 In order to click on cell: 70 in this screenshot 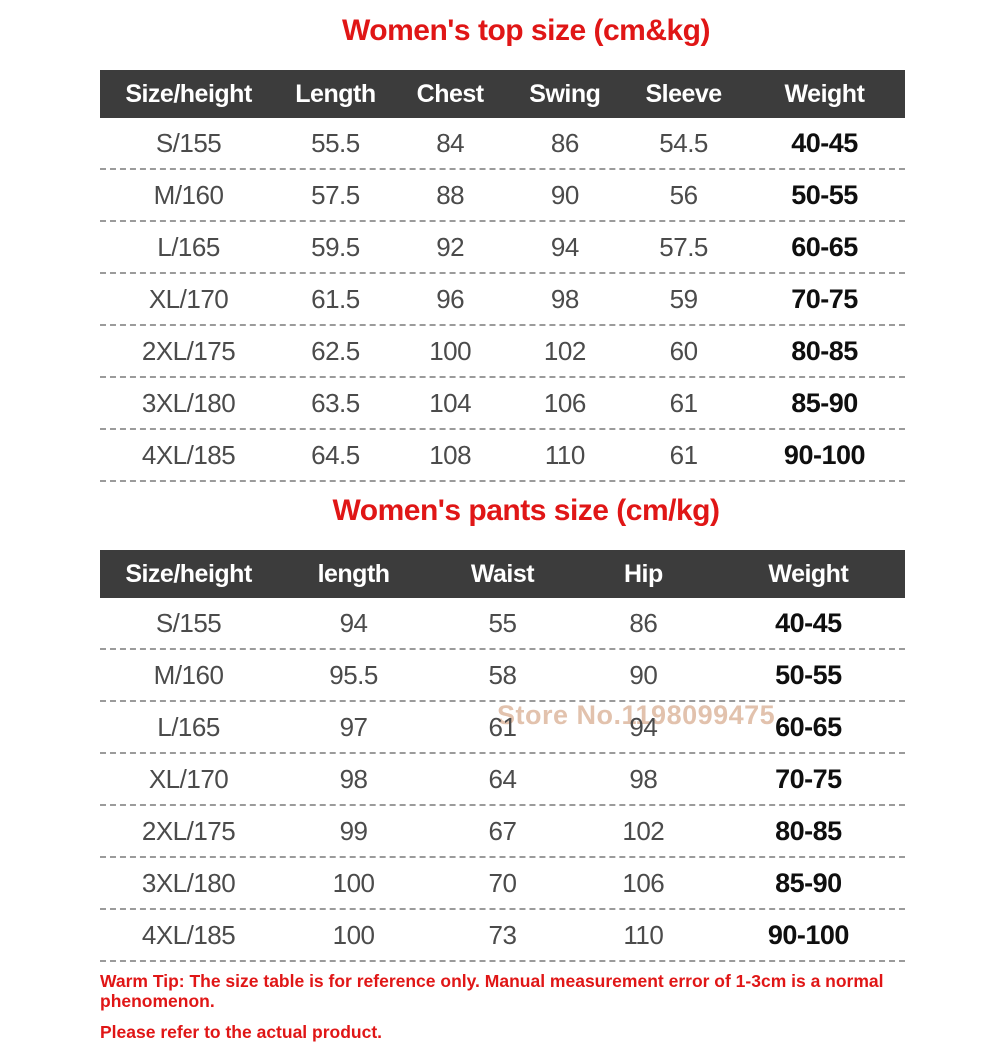, I will do `click(502, 882)`.